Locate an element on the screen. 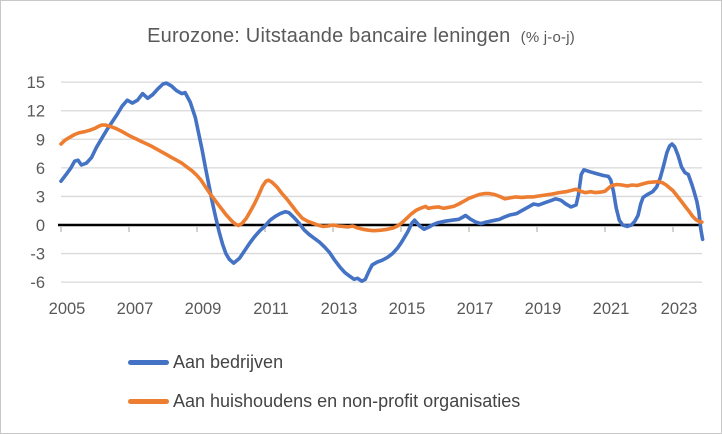 This screenshot has width=722, height=434. x-axis-label-2019: 2019 is located at coordinates (543, 309).